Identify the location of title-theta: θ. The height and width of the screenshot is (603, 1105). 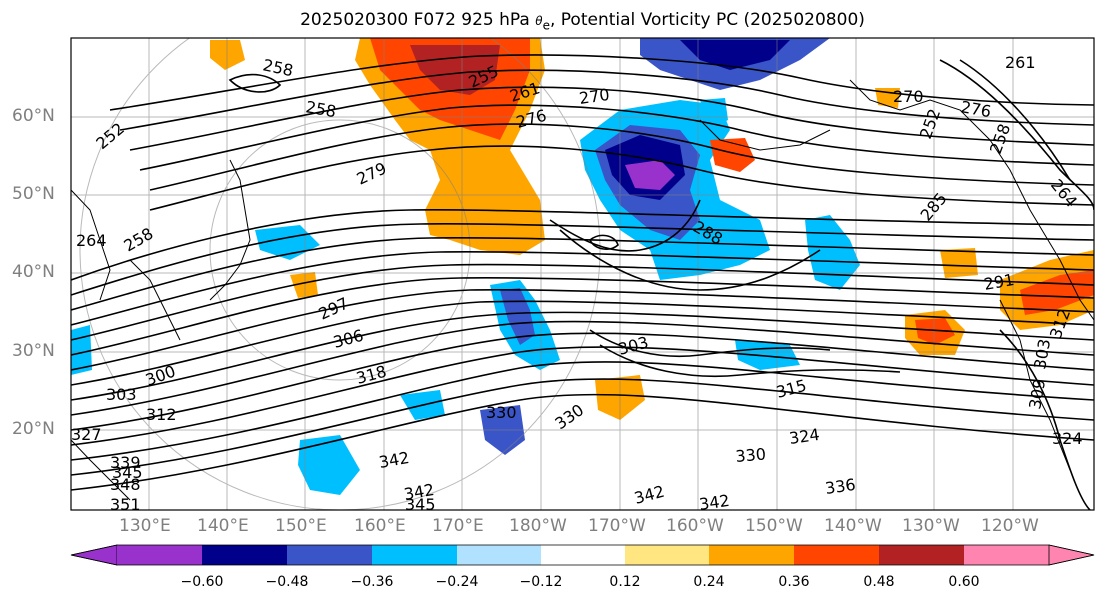
(539, 21).